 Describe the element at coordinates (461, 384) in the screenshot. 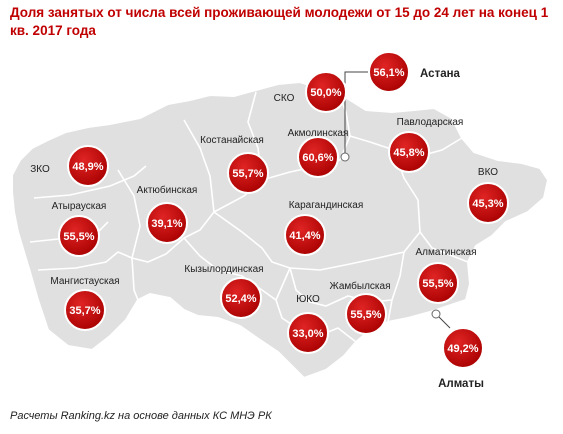

I see `region-label-almaty_city: Алматы` at that location.